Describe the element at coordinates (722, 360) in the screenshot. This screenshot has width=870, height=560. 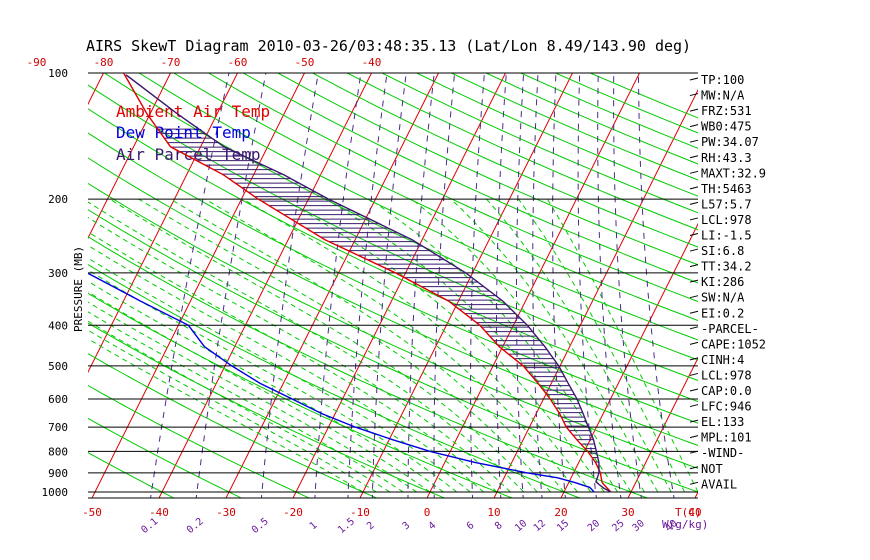
I see `index-label: CINH:4` at that location.